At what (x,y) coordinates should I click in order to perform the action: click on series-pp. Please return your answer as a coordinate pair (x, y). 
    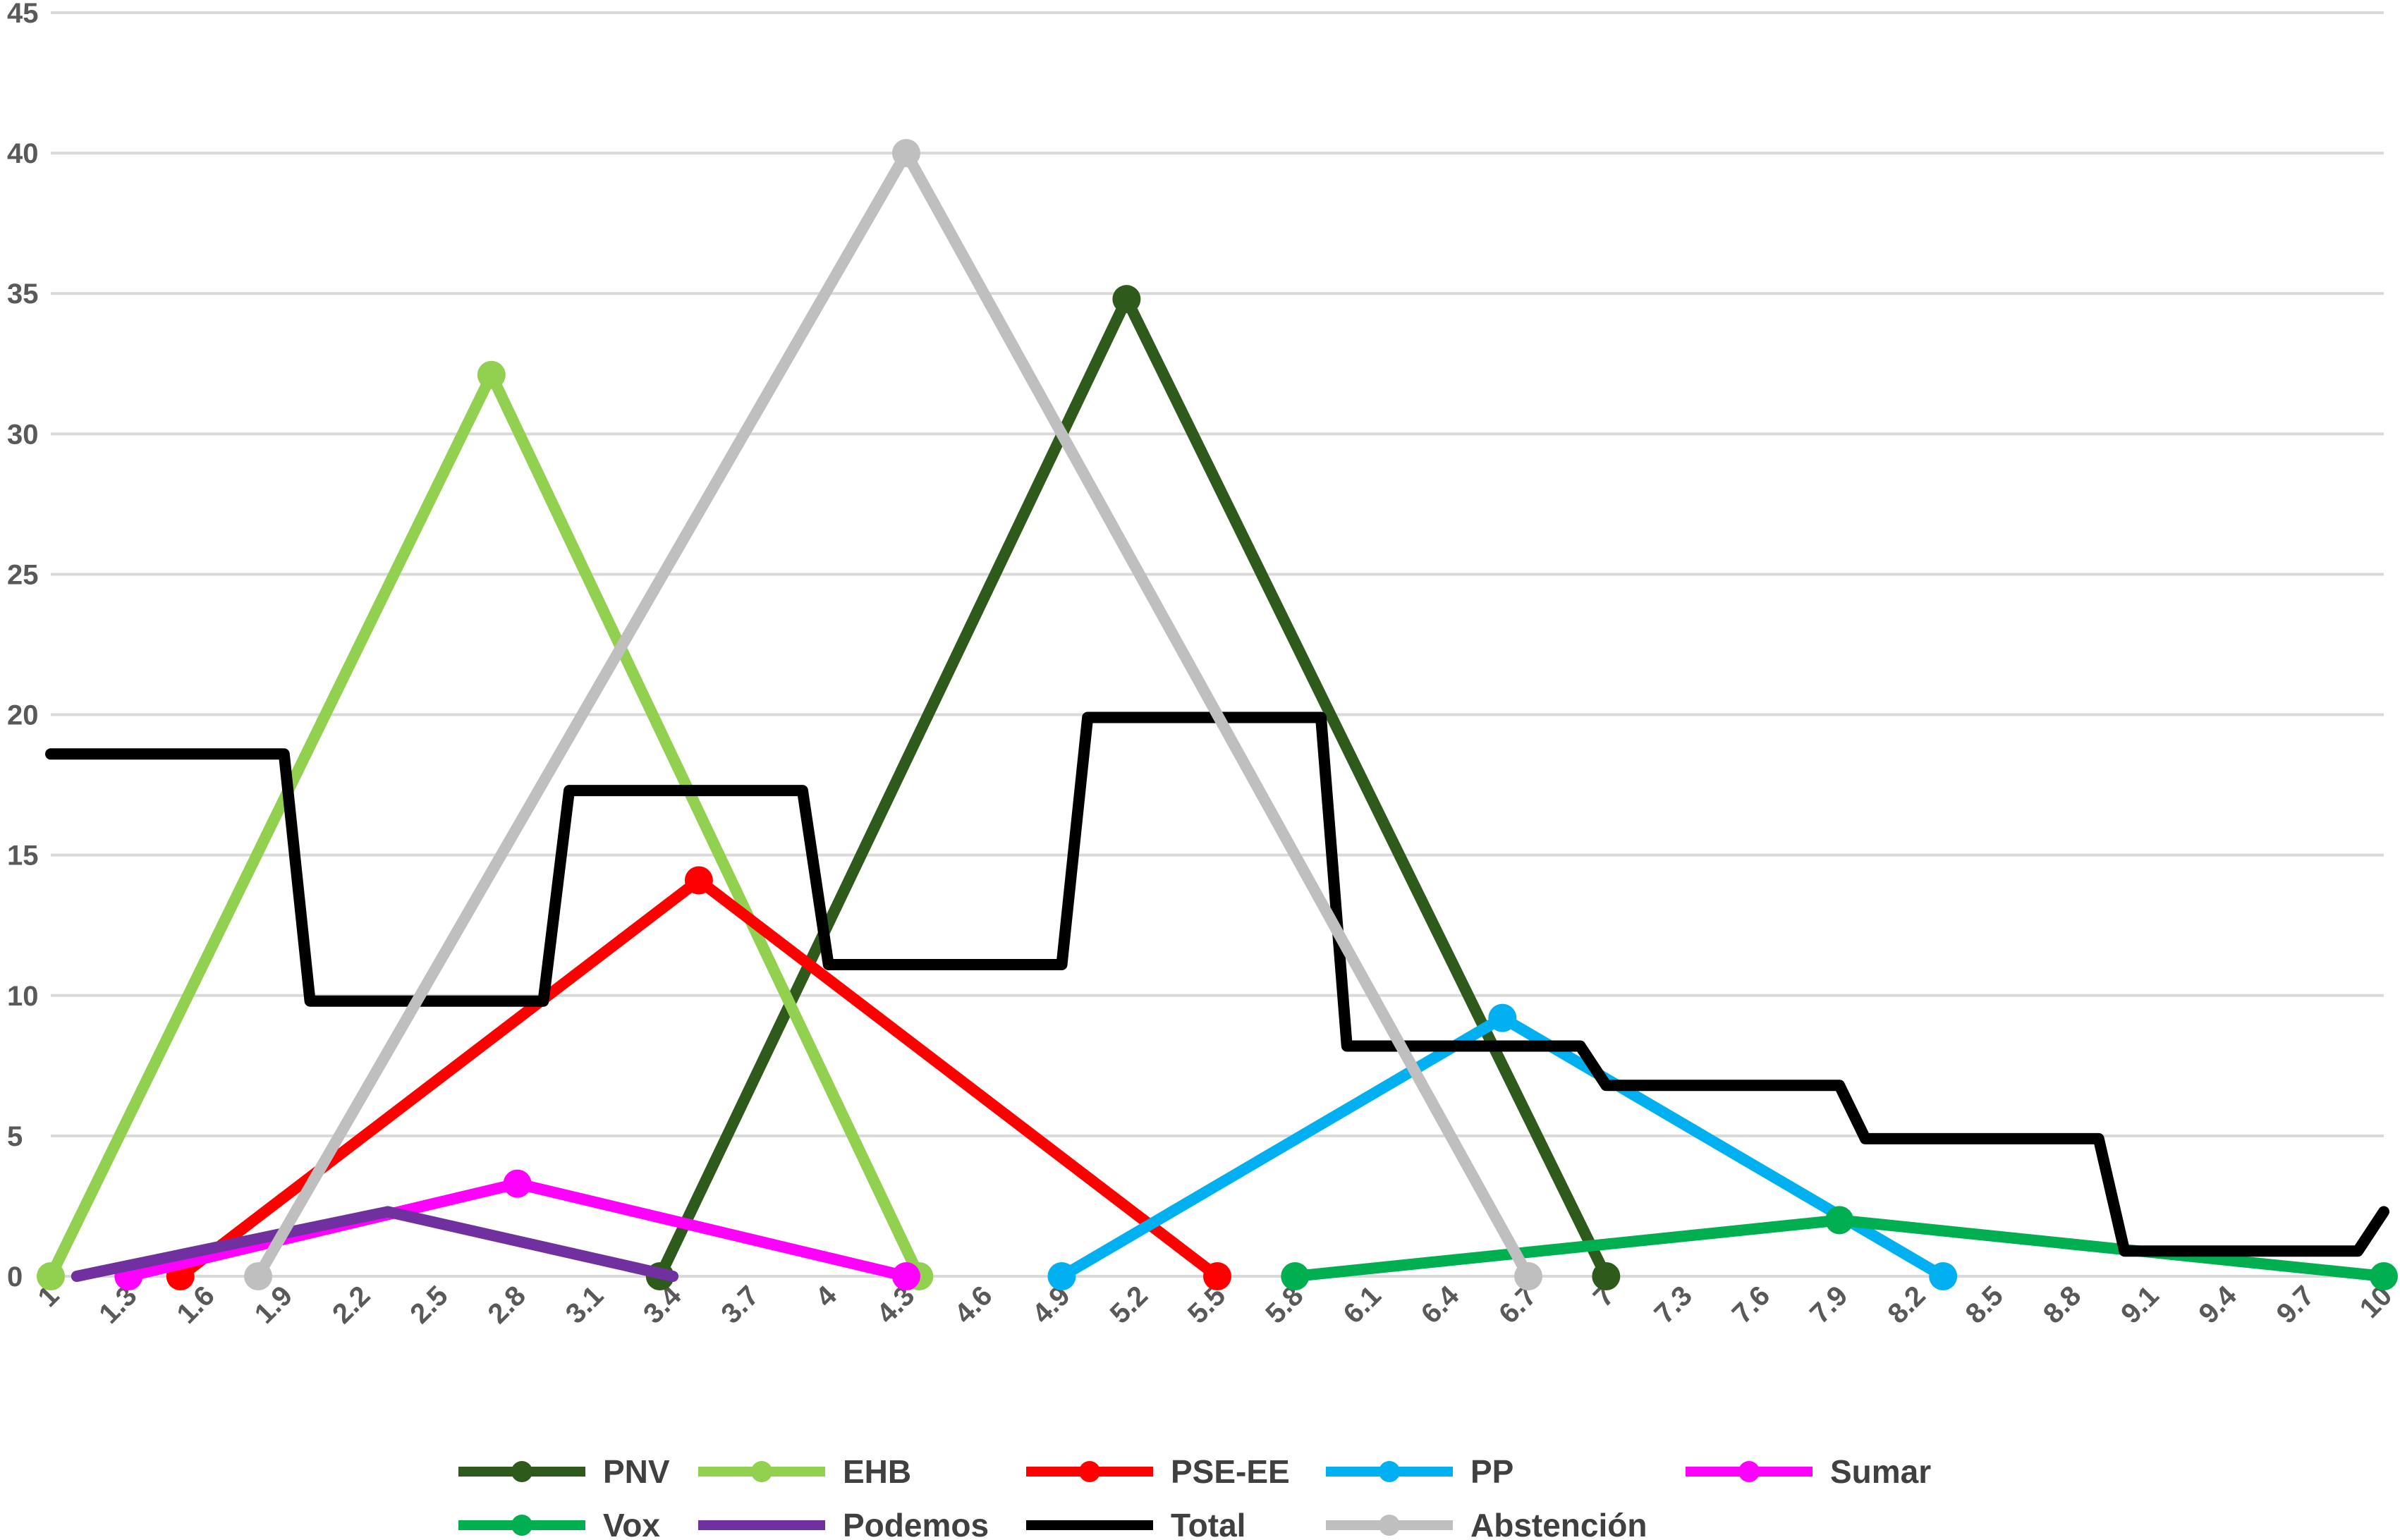
    Looking at the image, I should click on (1502, 1146).